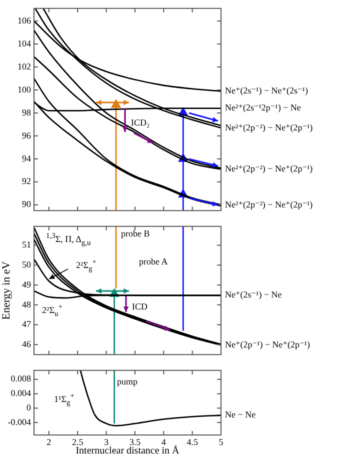 This screenshot has height=457, width=339. What do you see at coordinates (153, 262) in the screenshot?
I see `annotation: probe A` at bounding box center [153, 262].